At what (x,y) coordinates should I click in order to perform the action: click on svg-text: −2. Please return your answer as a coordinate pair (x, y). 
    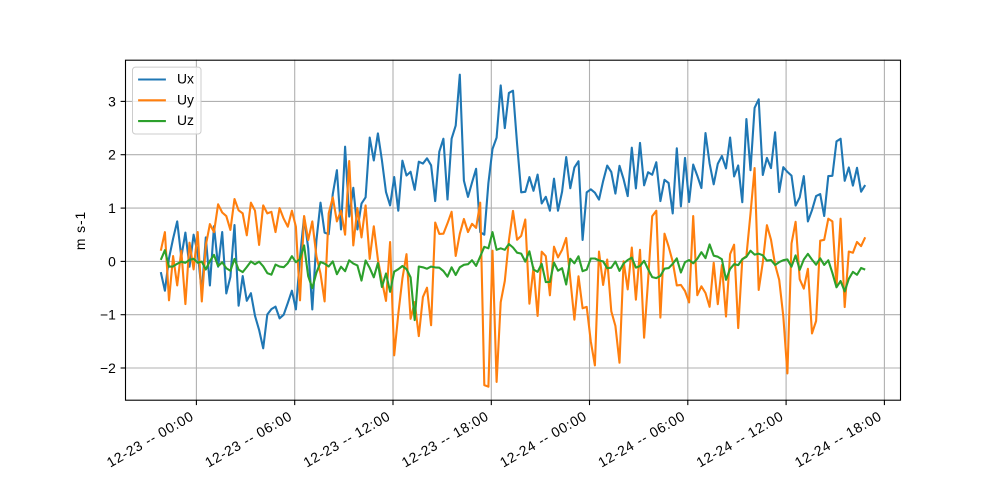
    Looking at the image, I should click on (108, 368).